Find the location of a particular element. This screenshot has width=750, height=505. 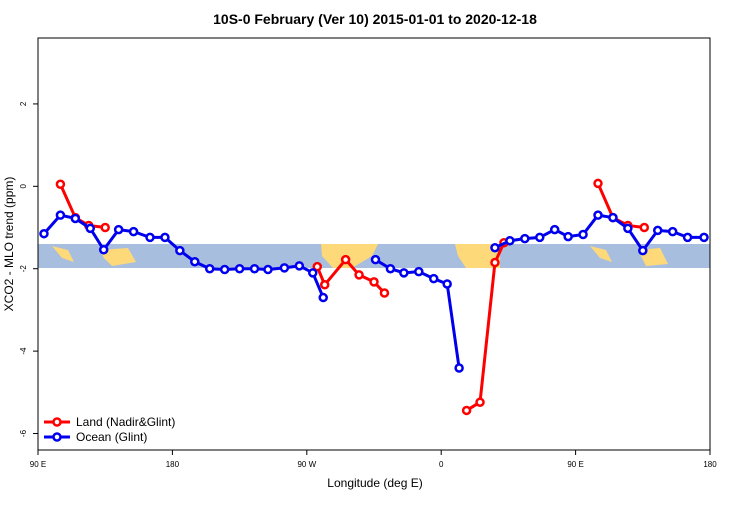

x-tick-label: 90 W is located at coordinates (306, 464).